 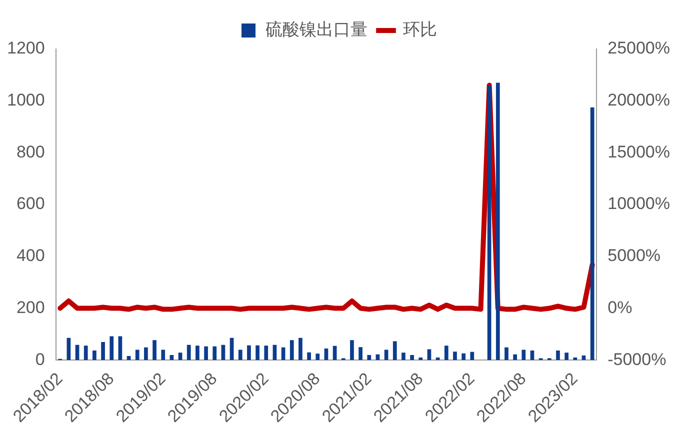 What do you see at coordinates (420, 30) in the screenshot?
I see `legend-label: 环比` at bounding box center [420, 30].